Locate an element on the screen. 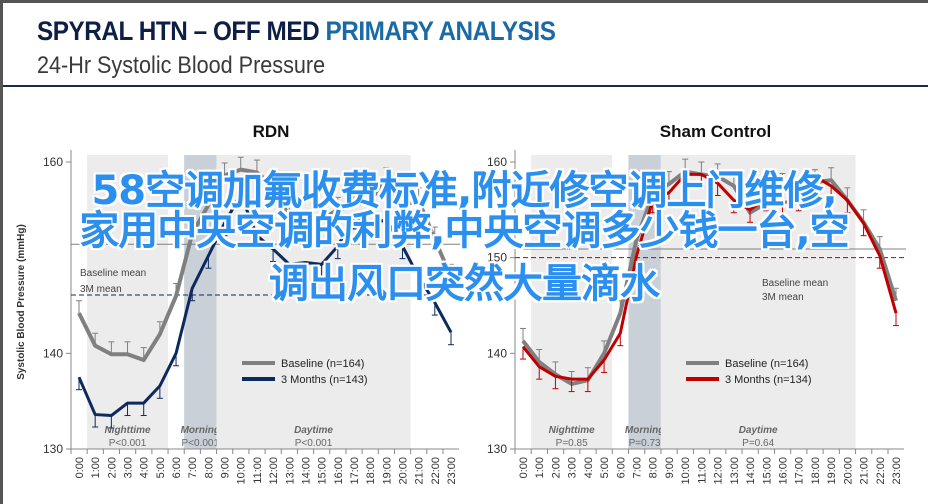 This screenshot has height=504, width=928. watermark-line: 家用中央空调的利弊,中央空调多少钱一台,空 is located at coordinates (464, 231).